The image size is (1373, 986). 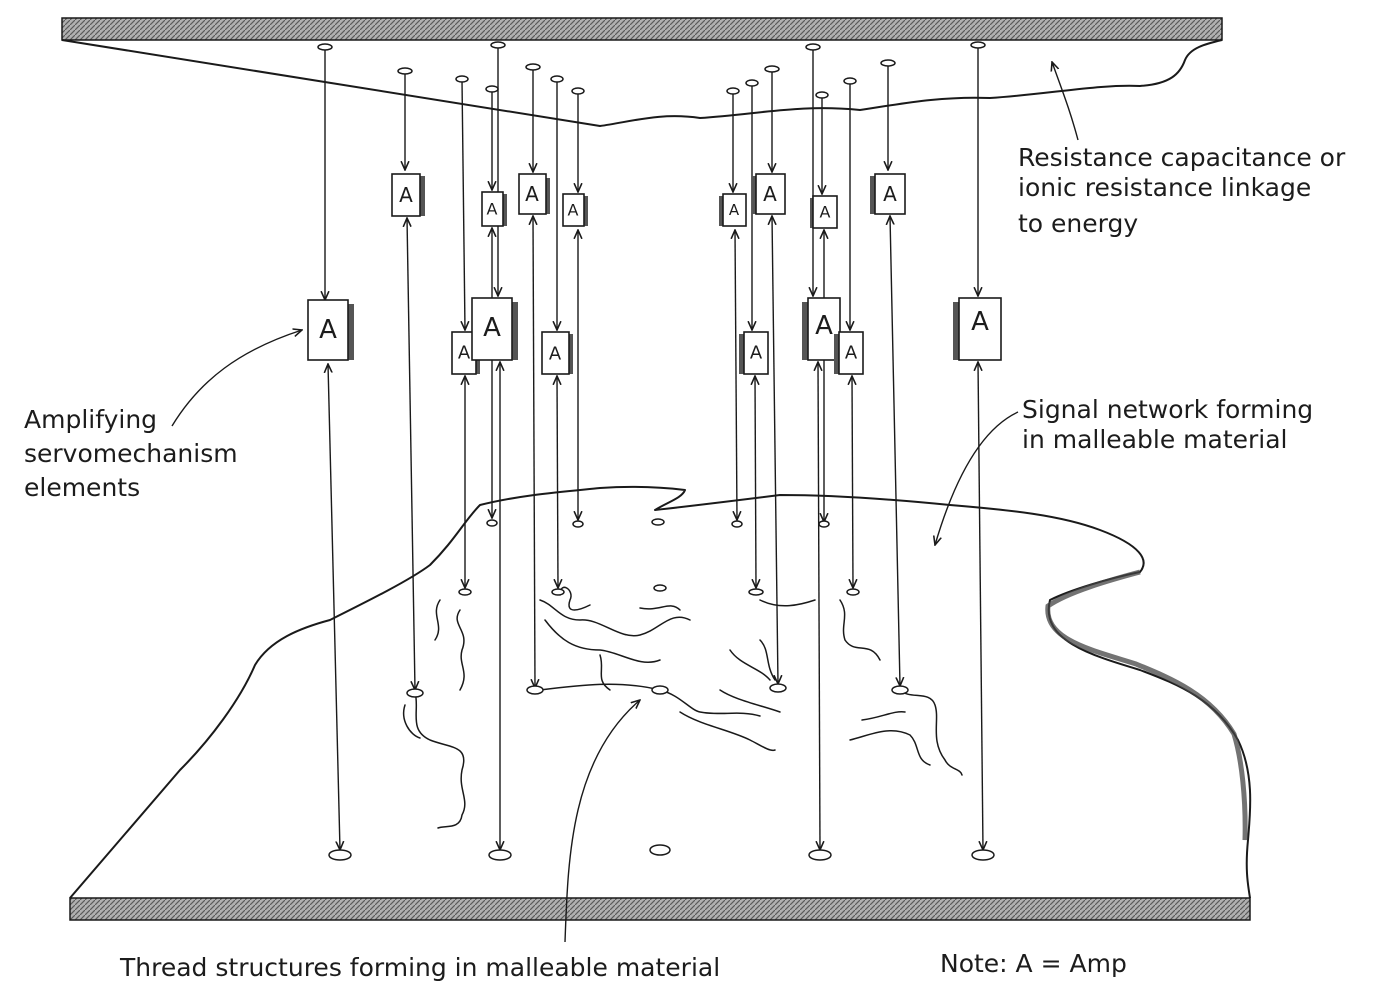 What do you see at coordinates (642, 29) in the screenshot?
I see `top-plate` at bounding box center [642, 29].